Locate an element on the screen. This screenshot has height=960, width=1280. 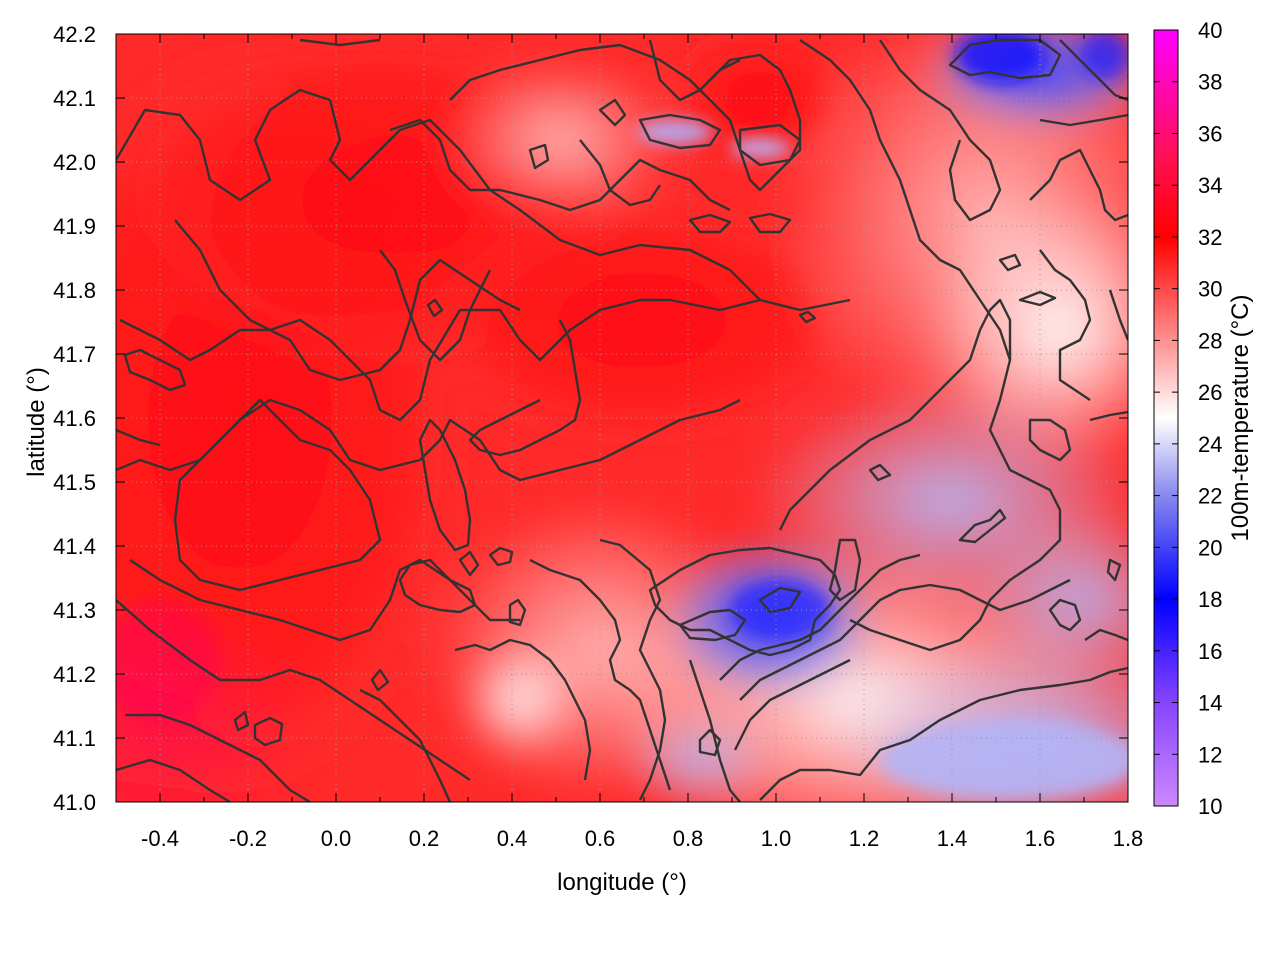
colorbar-fill is located at coordinates (1166, 418).